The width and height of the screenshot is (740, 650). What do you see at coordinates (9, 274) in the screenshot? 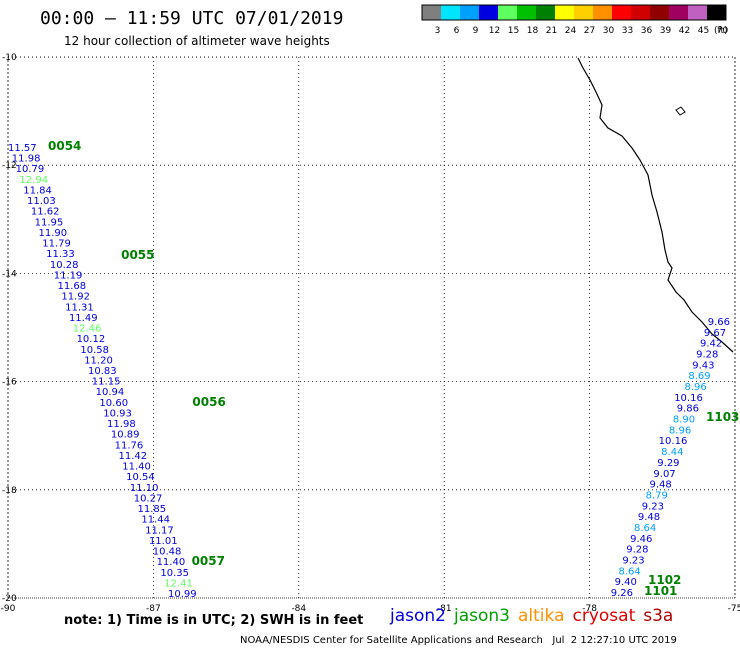
I see `lat-tick-label: -14` at bounding box center [9, 274].